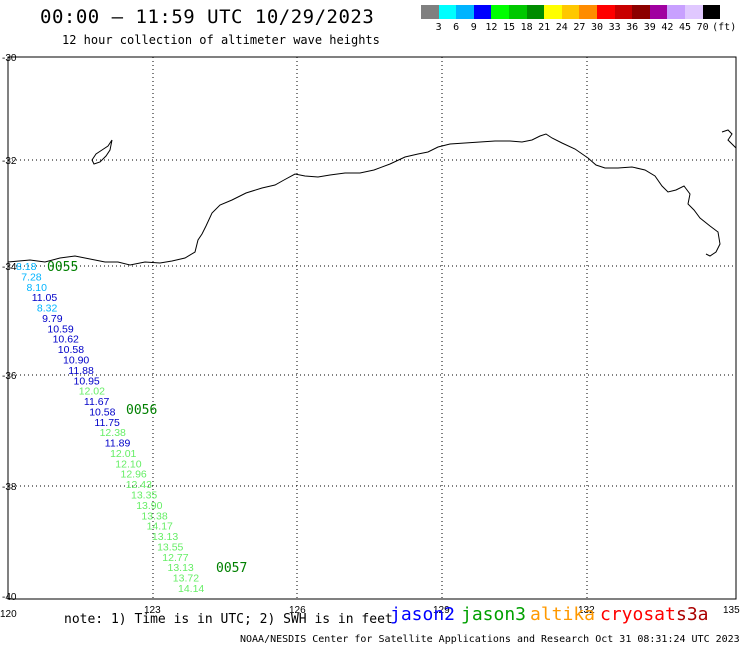 Image resolution: width=740 pixels, height=650 pixels. I want to click on wave-height-value: 12.43, so click(139, 485).